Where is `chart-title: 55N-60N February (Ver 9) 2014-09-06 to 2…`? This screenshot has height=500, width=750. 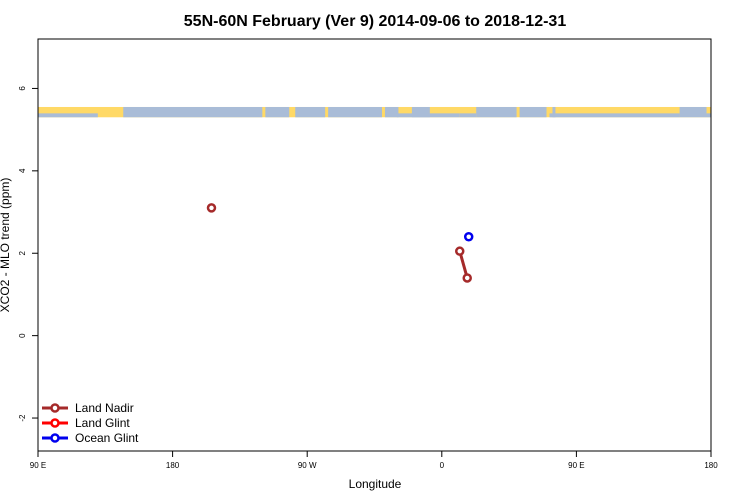
chart-title: 55N-60N February (Ver 9) 2014-09-06 to 2… is located at coordinates (375, 21).